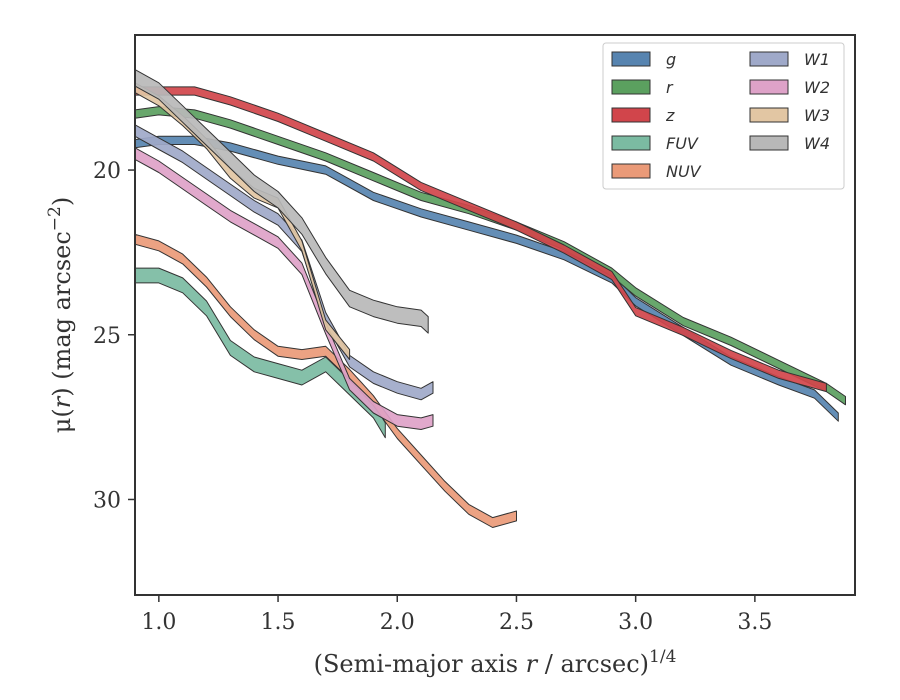 This screenshot has height=700, width=900. Describe the element at coordinates (260, 353) in the screenshot. I see `series-band-fuv` at that location.